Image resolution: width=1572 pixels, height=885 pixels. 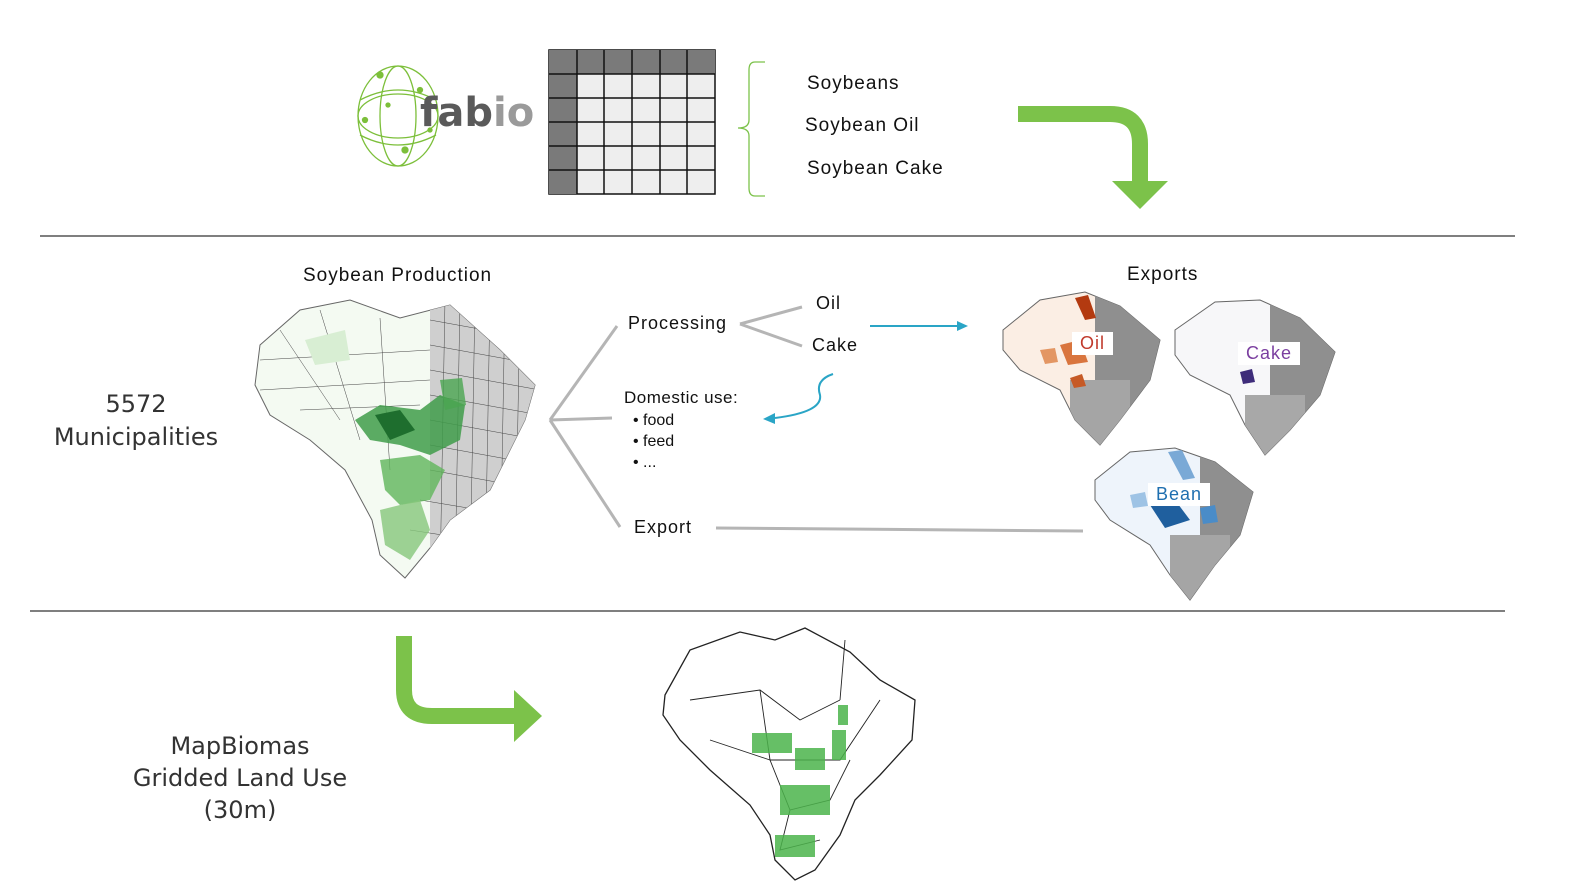 I want to click on list-item: • food, so click(x=654, y=420).